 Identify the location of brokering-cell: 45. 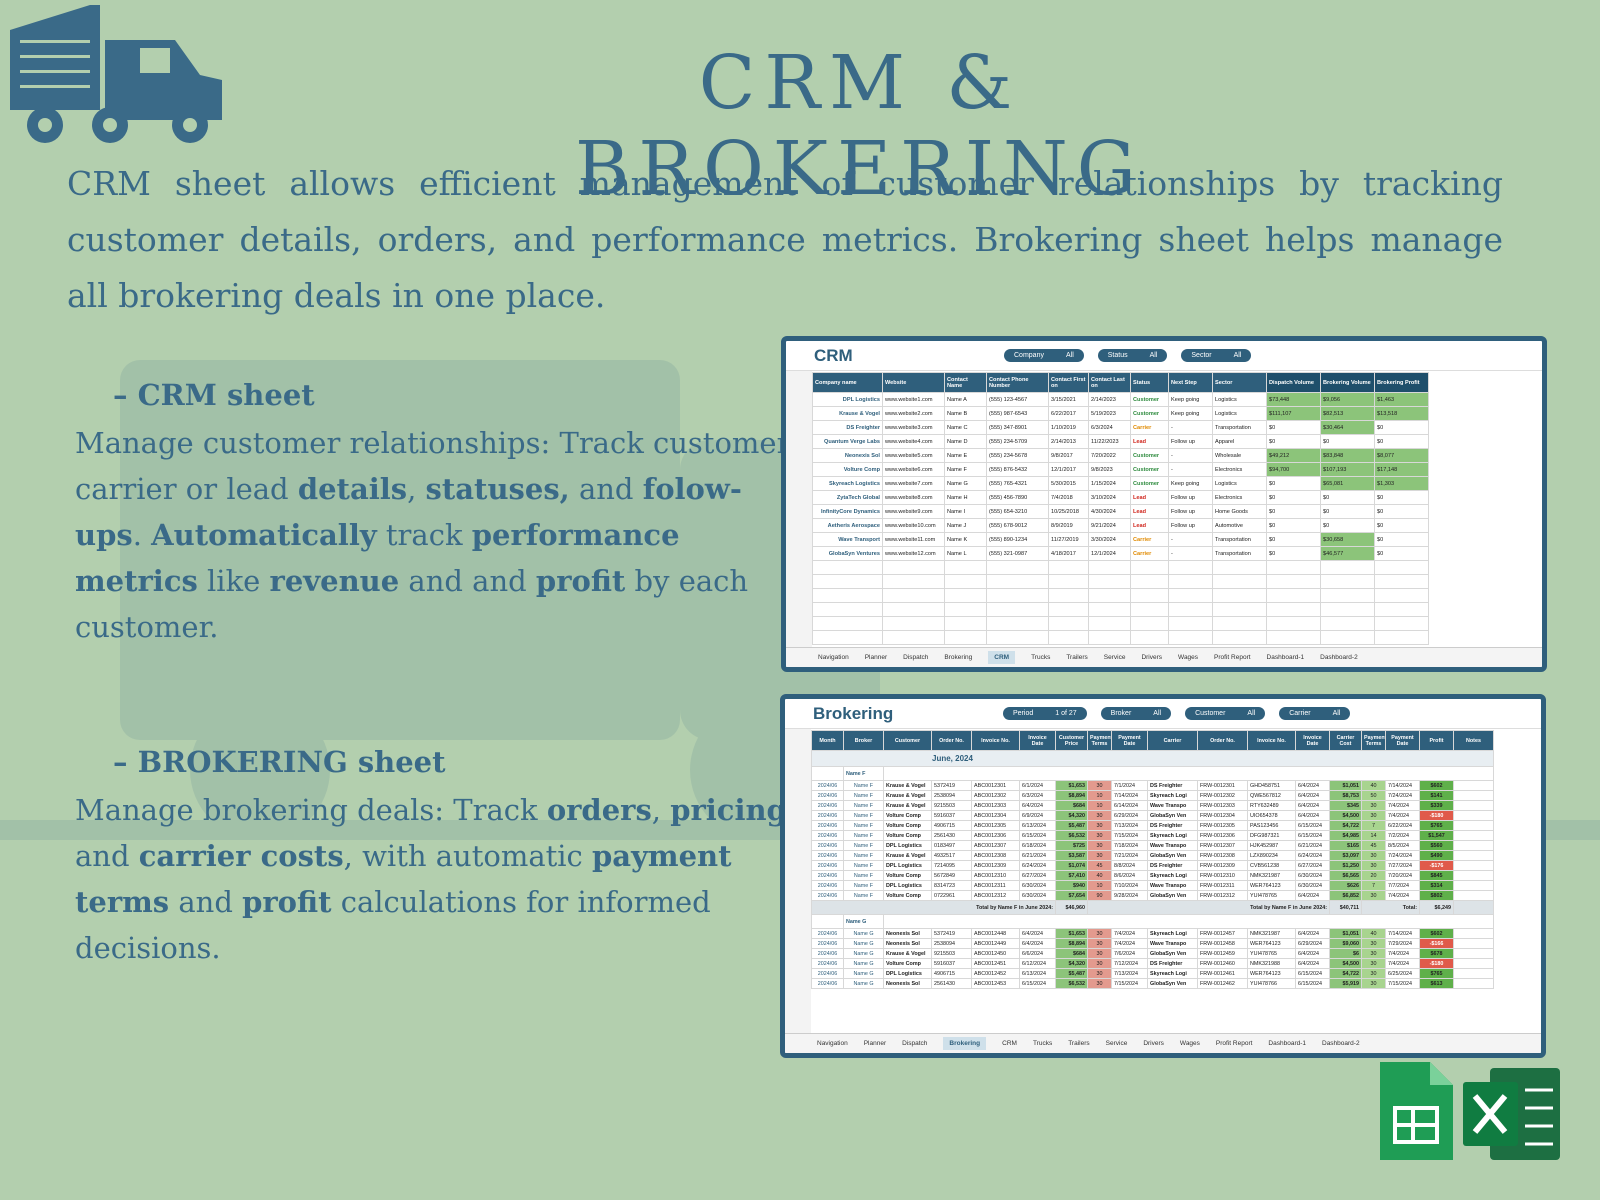
(1099, 865).